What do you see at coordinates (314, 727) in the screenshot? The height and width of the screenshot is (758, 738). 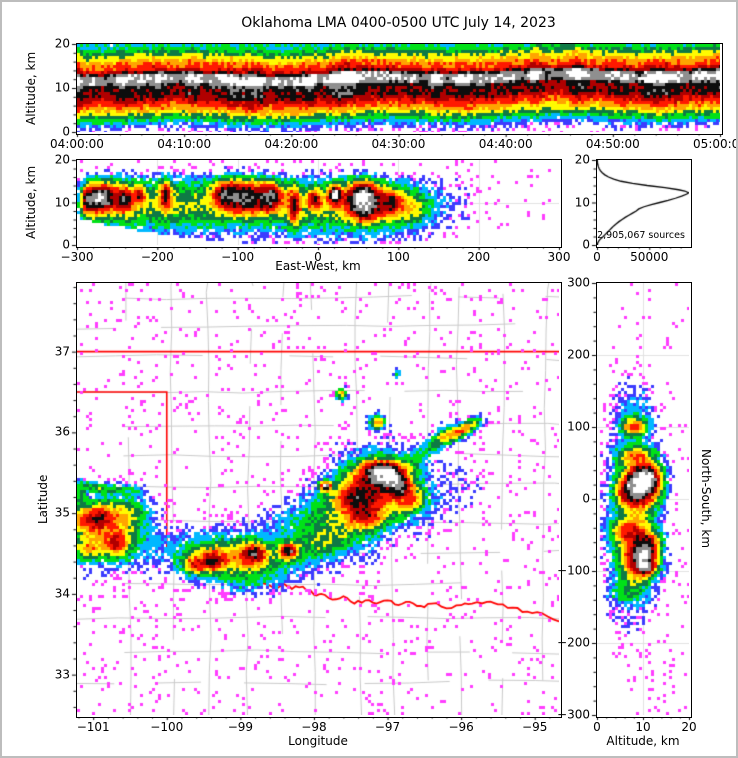 I see `tick-label: −98` at bounding box center [314, 727].